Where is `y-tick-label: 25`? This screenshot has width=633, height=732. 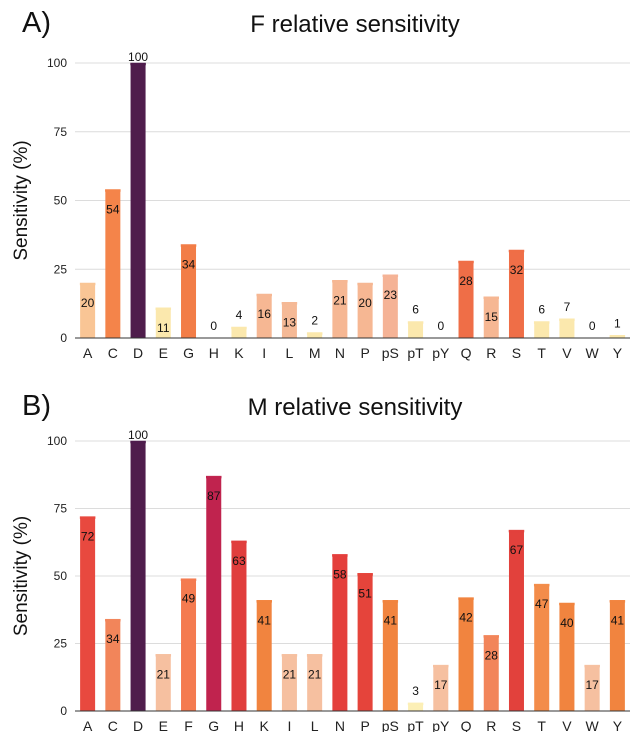 y-tick-label: 25 is located at coordinates (61, 644).